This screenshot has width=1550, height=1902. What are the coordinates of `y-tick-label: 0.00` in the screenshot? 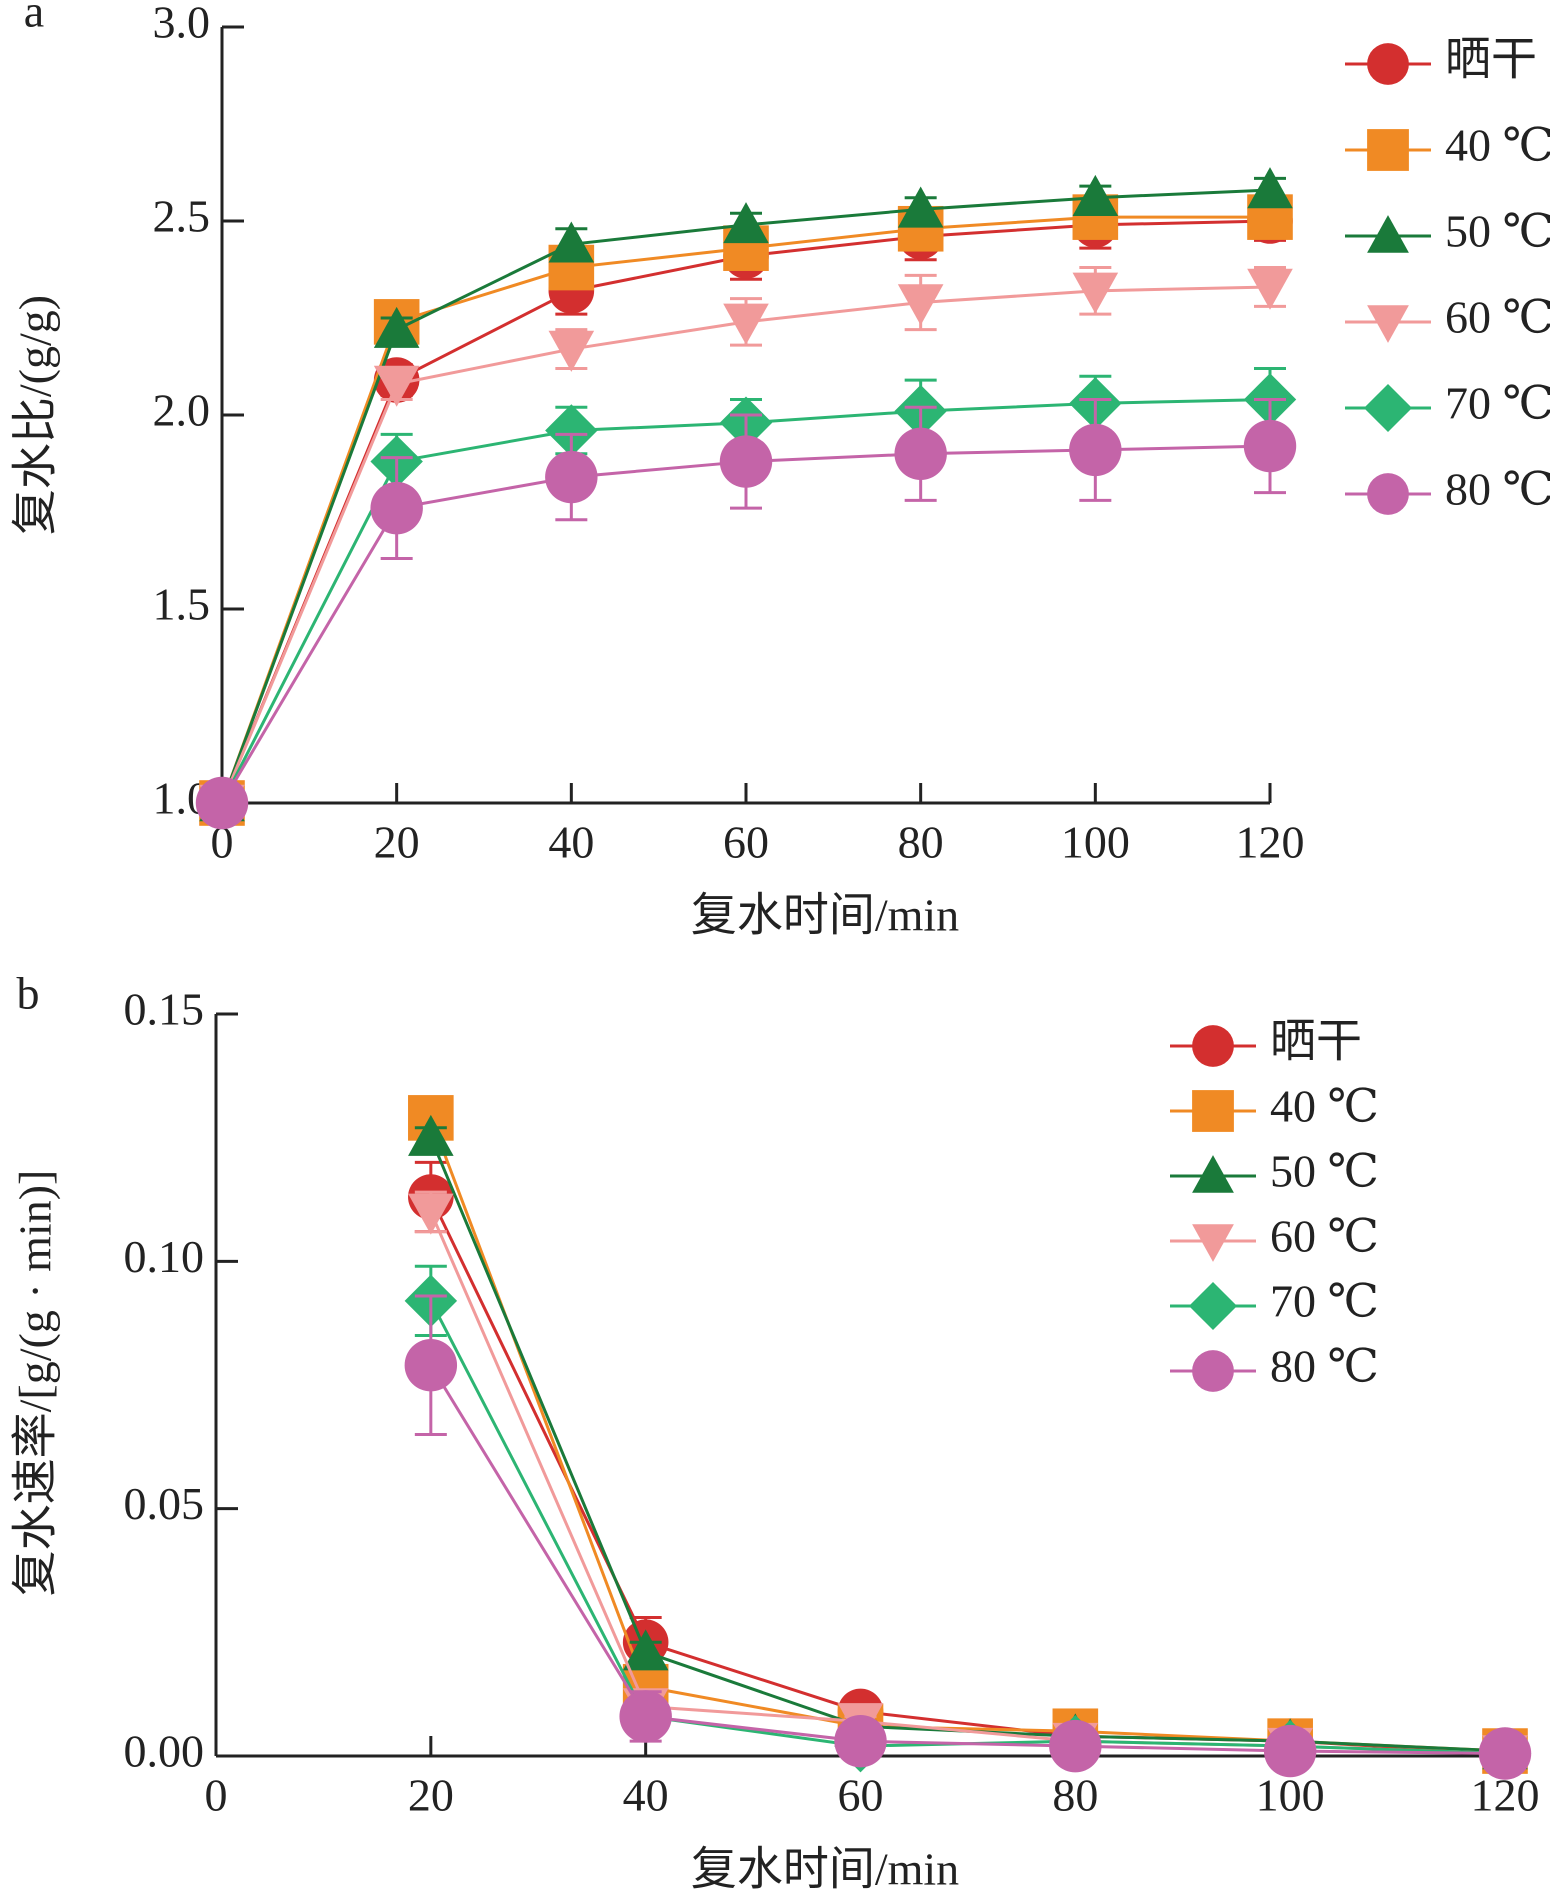 It's located at (164, 1751).